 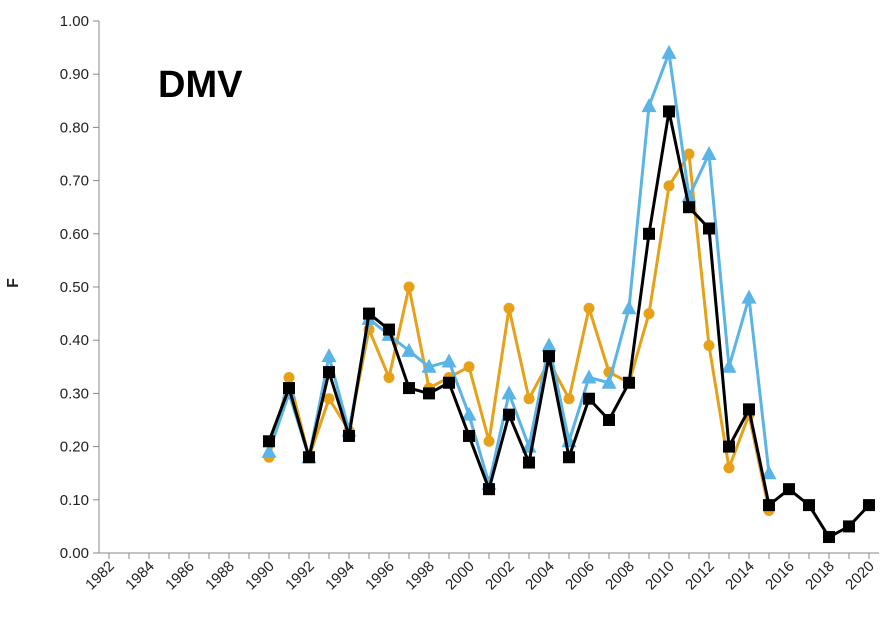 What do you see at coordinates (820, 576) in the screenshot?
I see `x-tick-label: 2018` at bounding box center [820, 576].